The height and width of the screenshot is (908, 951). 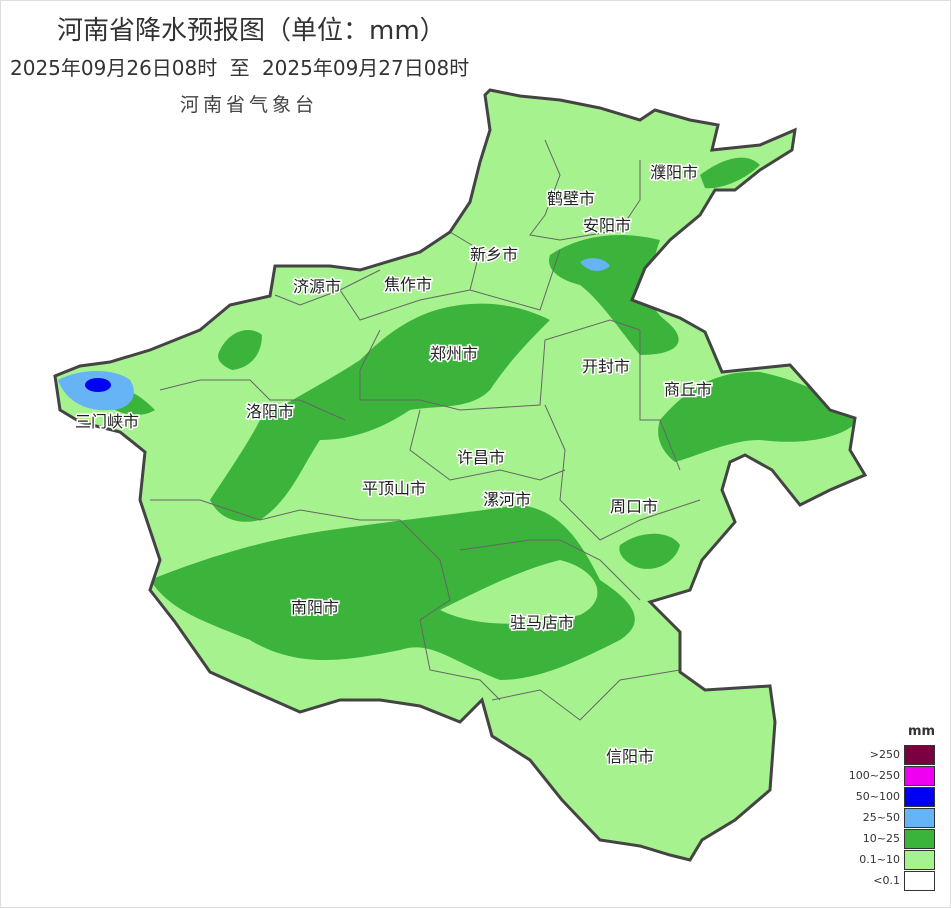 What do you see at coordinates (454, 353) in the screenshot?
I see `city-label: 郑州市` at bounding box center [454, 353].